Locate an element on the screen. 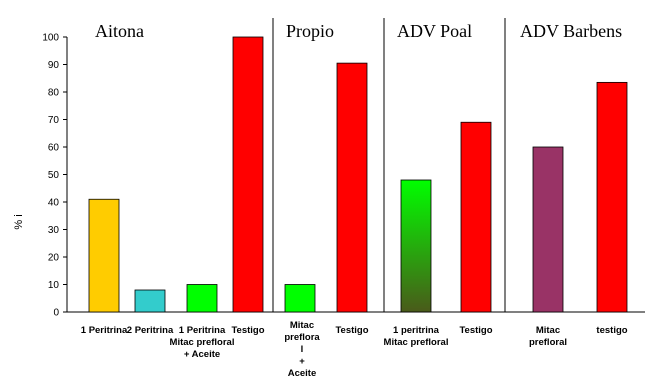 The width and height of the screenshot is (653, 386). y-tick-label: 90 is located at coordinates (54, 65).